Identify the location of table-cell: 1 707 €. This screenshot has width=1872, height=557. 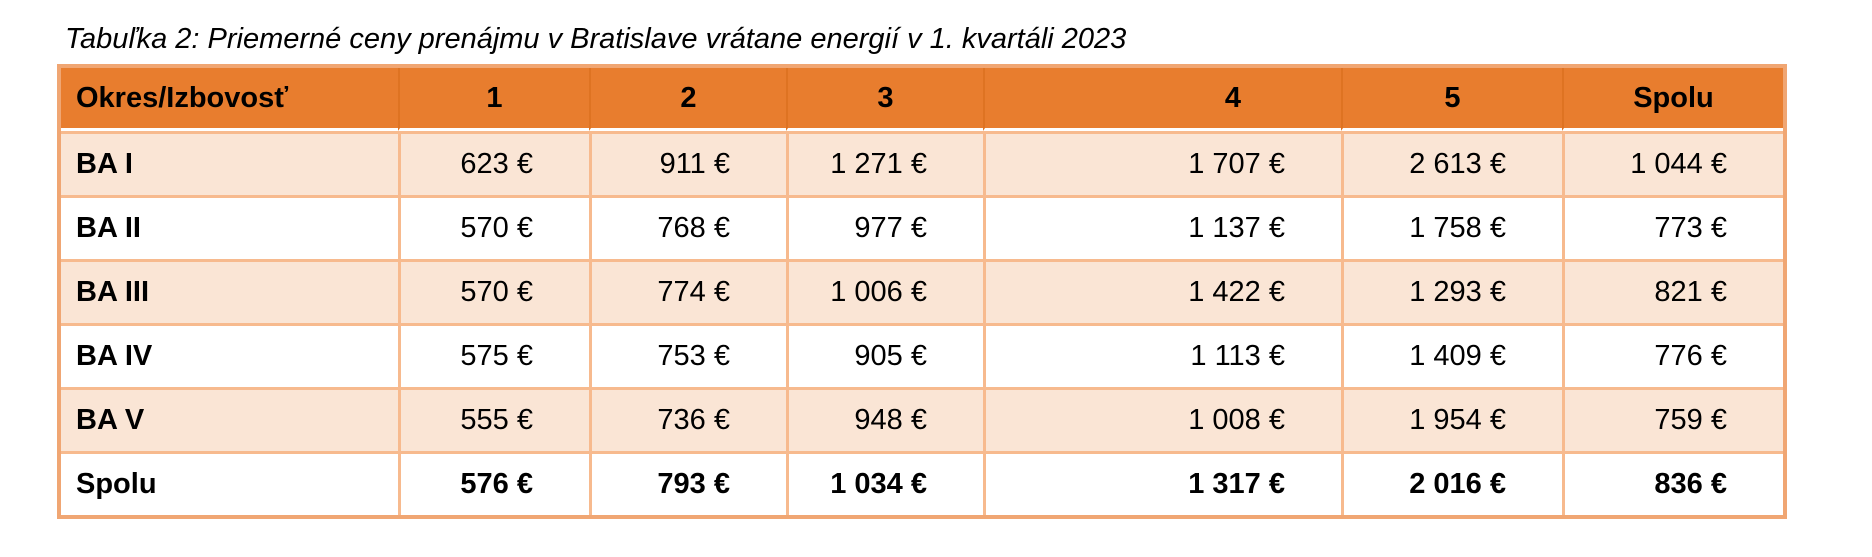
(1162, 163).